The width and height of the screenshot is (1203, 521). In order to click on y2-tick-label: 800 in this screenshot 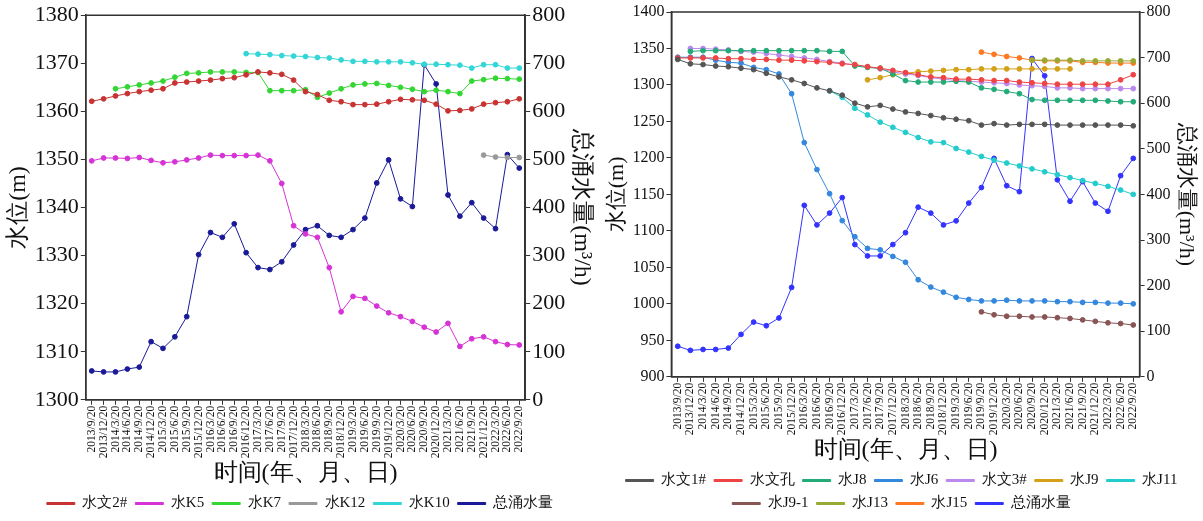, I will do `click(1158, 11)`.